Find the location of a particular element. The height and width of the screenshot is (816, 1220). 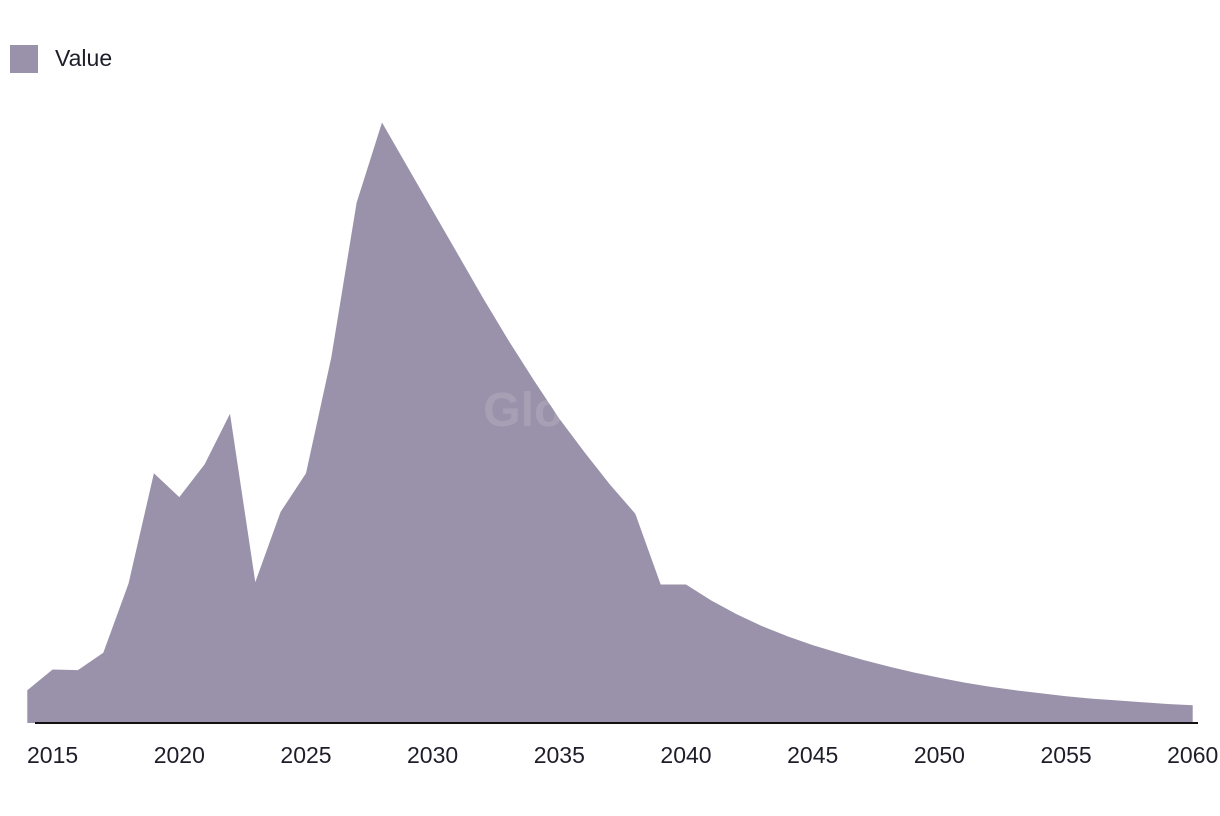

x-tick-label-2060: 2060 is located at coordinates (1192, 755).